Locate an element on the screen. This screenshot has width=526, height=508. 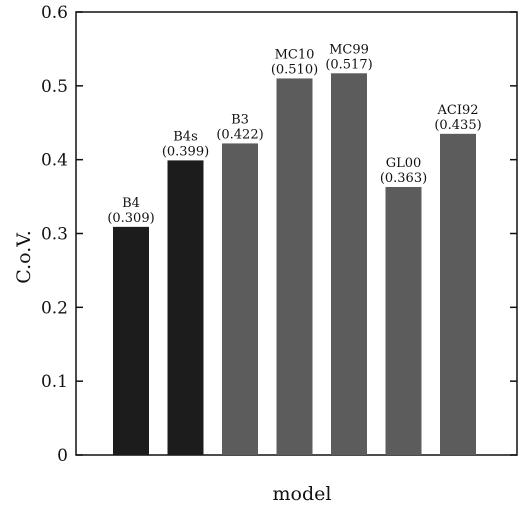
bar-category-label: MC10 is located at coordinates (295, 54).